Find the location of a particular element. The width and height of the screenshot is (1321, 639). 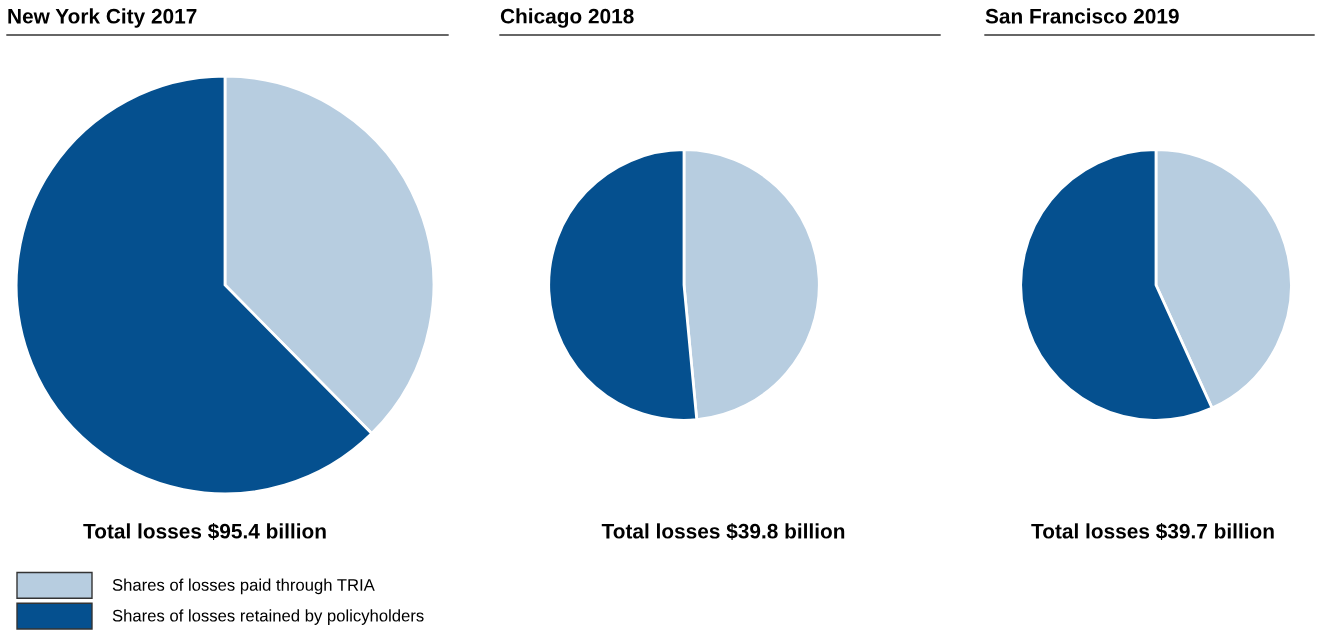

chart-title: New York City 2017 is located at coordinates (102, 18).